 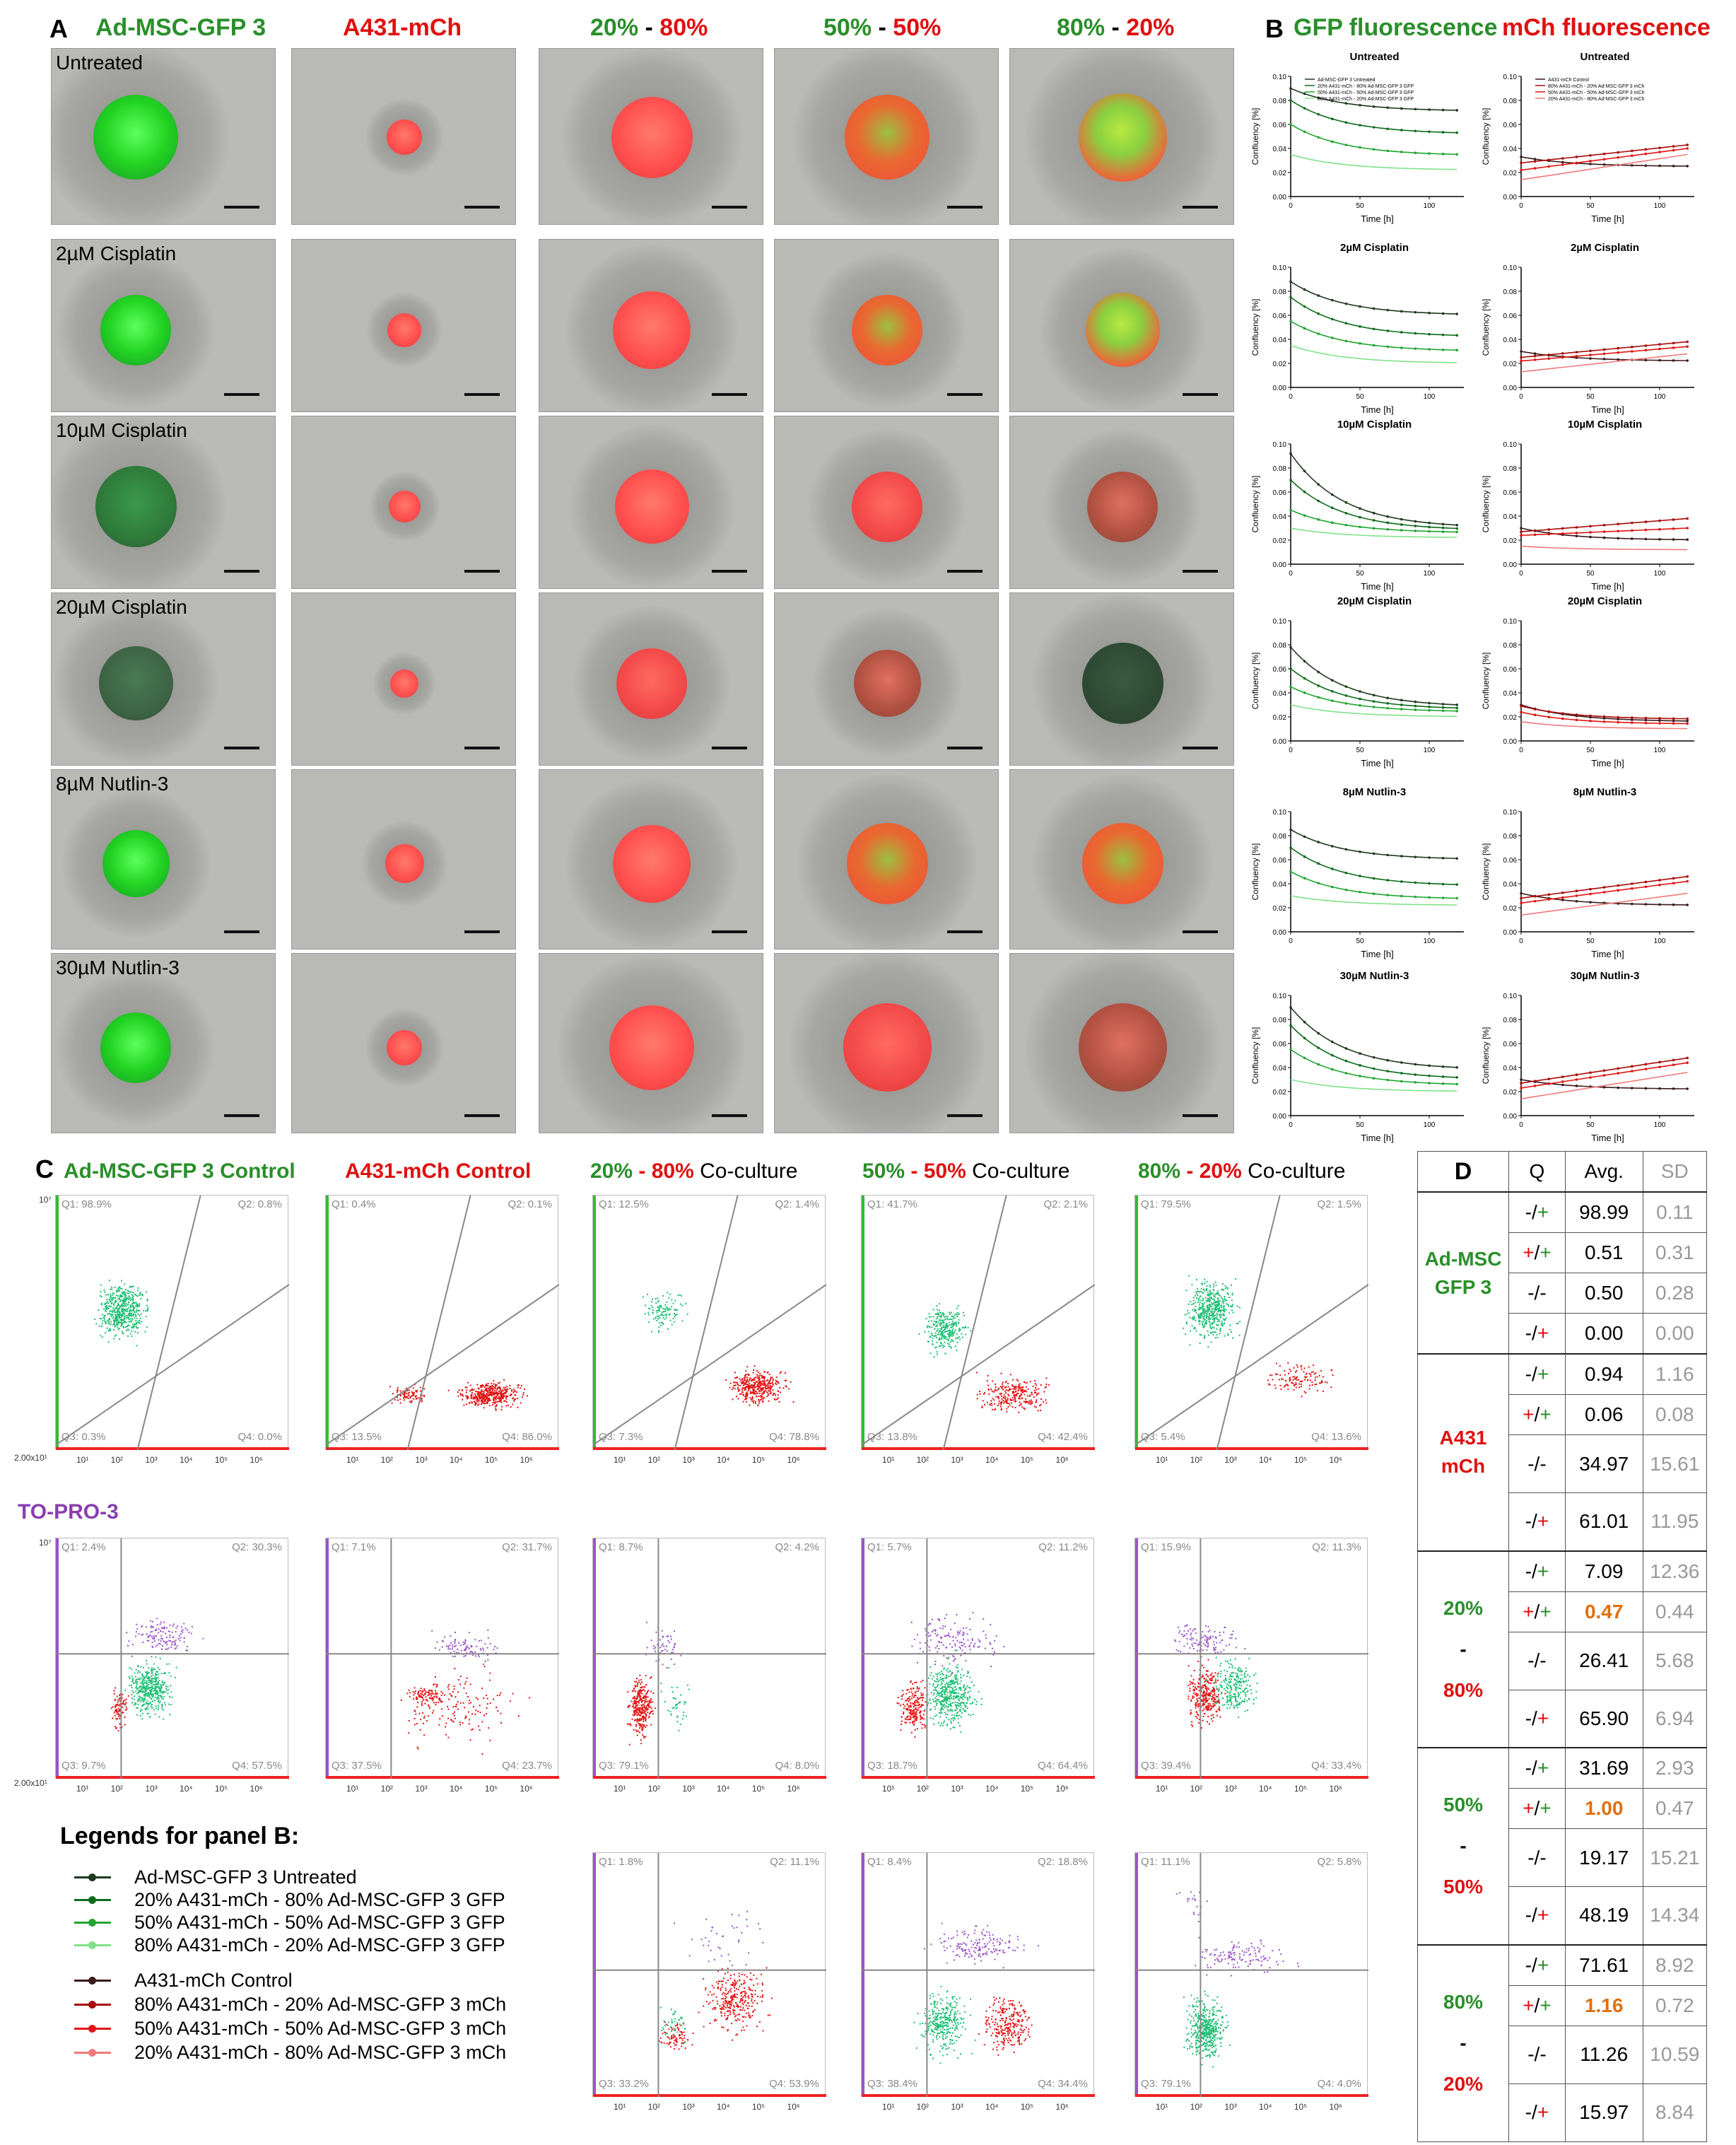 What do you see at coordinates (1280, 933) in the screenshot?
I see `y-tick-label: 0.00` at bounding box center [1280, 933].